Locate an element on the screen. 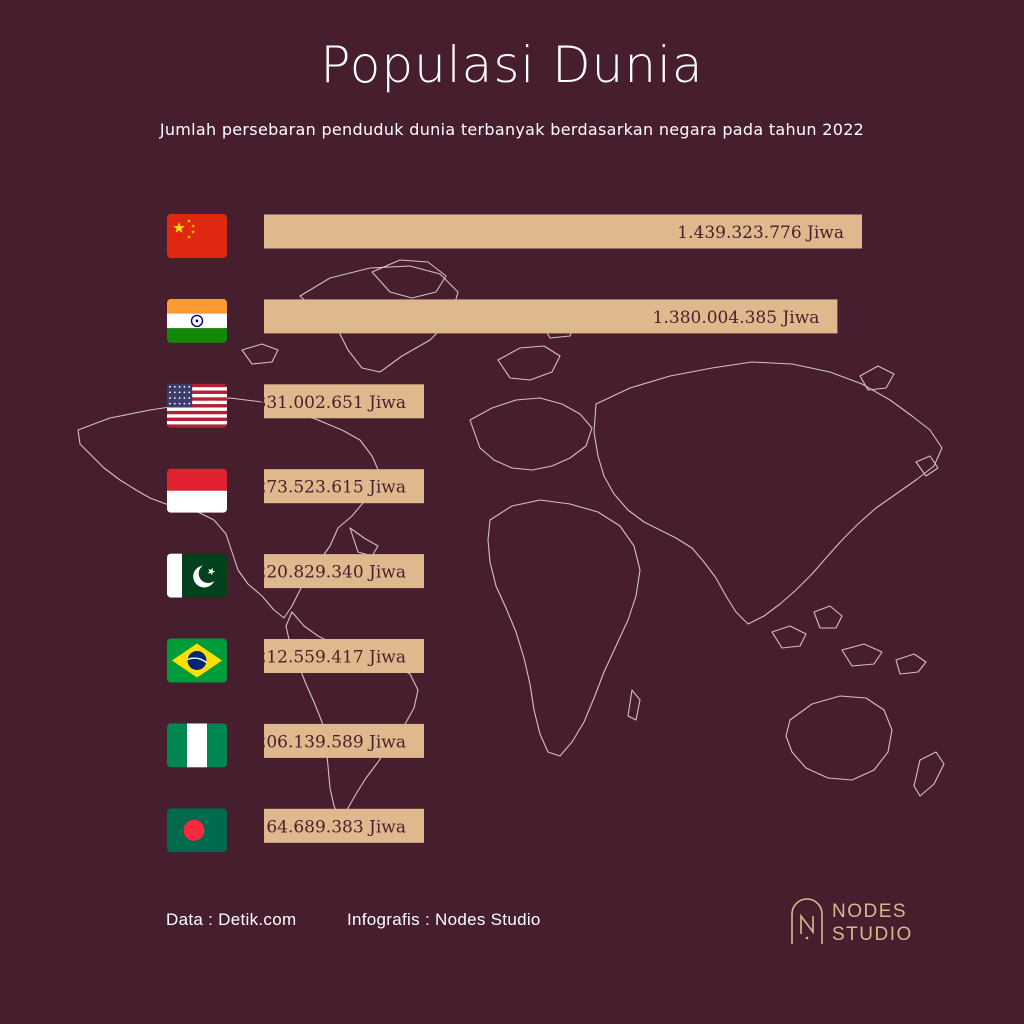 This screenshot has width=1024, height=1024. bar-brasil is located at coordinates (344, 656).